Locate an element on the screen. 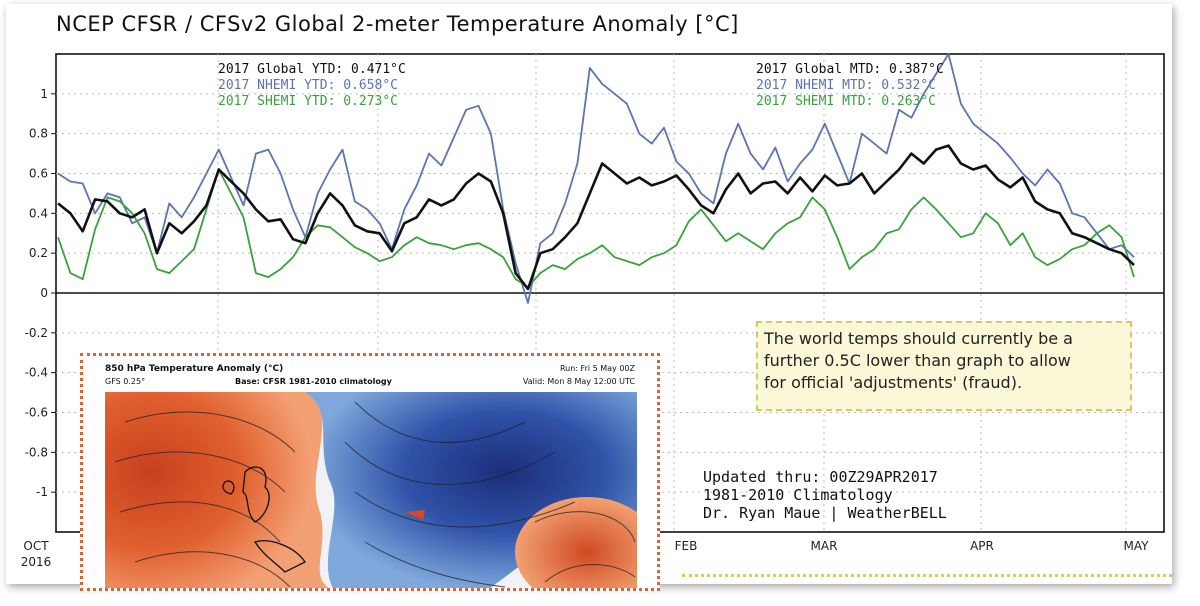 This screenshot has width=1200, height=606. y-tick-label: -0.4 is located at coordinates (36, 373).